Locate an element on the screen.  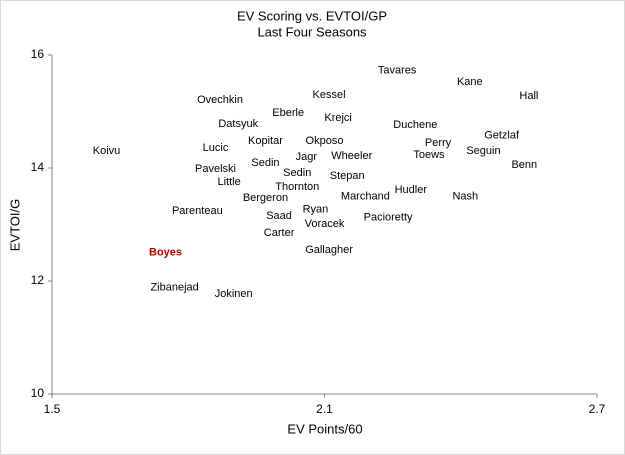
x-tick-label: 1.5 is located at coordinates (52, 409).